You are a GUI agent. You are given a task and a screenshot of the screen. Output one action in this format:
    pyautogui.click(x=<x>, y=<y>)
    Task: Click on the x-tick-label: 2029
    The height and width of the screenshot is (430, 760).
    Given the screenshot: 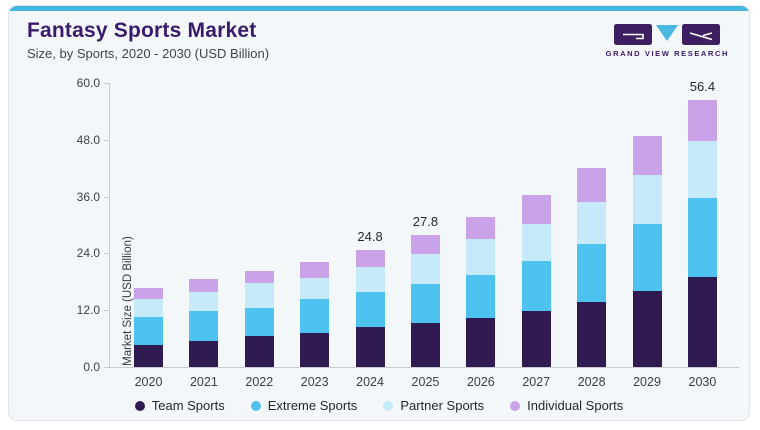 What is the action you would take?
    pyautogui.click(x=647, y=382)
    